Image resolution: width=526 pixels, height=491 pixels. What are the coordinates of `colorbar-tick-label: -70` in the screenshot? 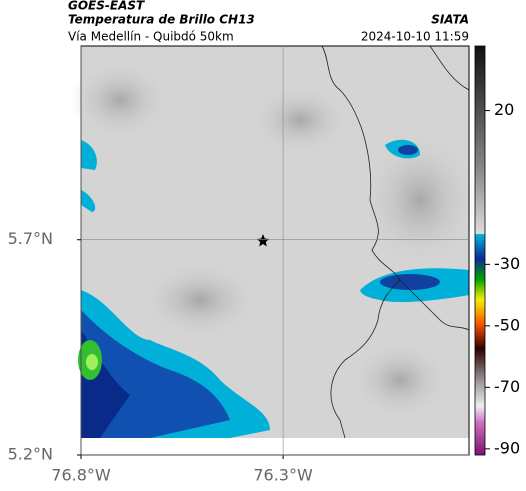 It's located at (507, 386).